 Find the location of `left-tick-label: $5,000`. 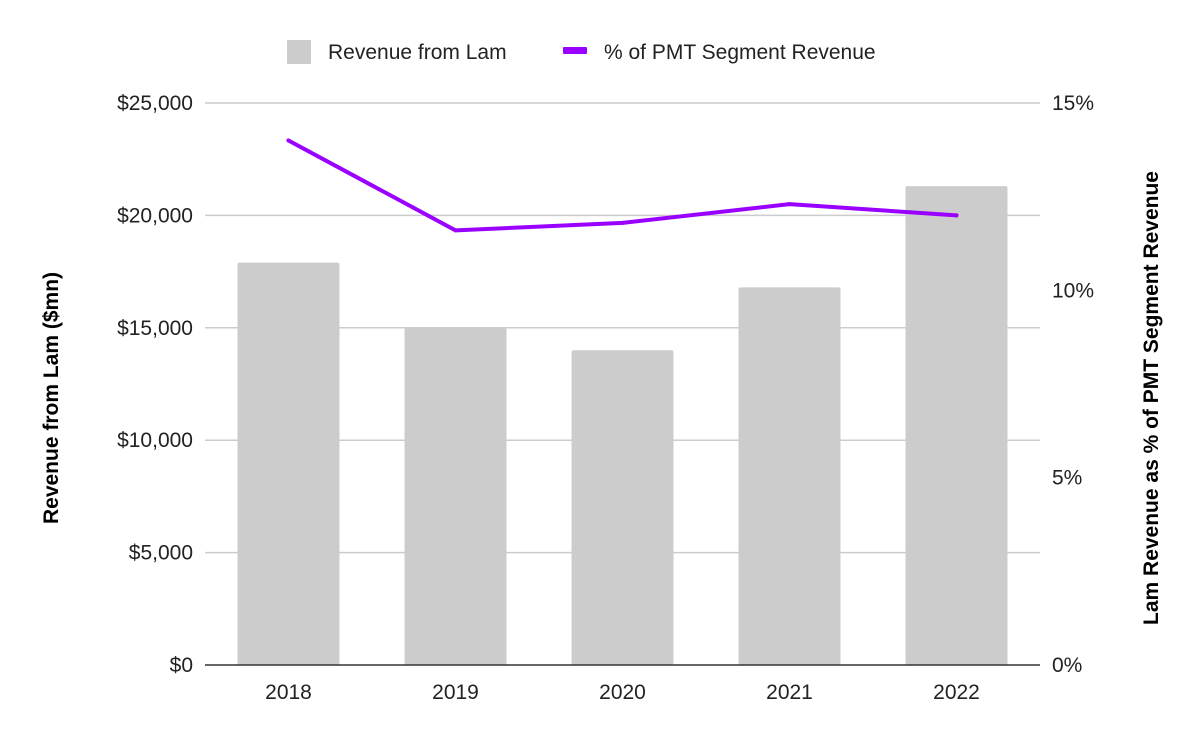

left-tick-label: $5,000 is located at coordinates (161, 553).